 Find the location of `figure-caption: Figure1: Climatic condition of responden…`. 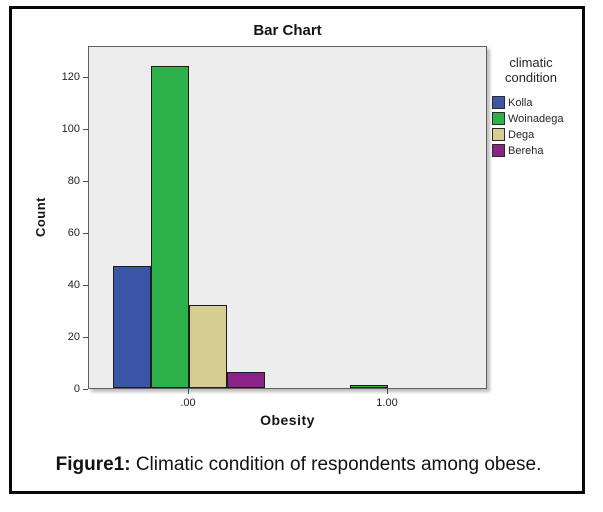

figure-caption: Figure1: Climatic condition of responden… is located at coordinates (298, 465).